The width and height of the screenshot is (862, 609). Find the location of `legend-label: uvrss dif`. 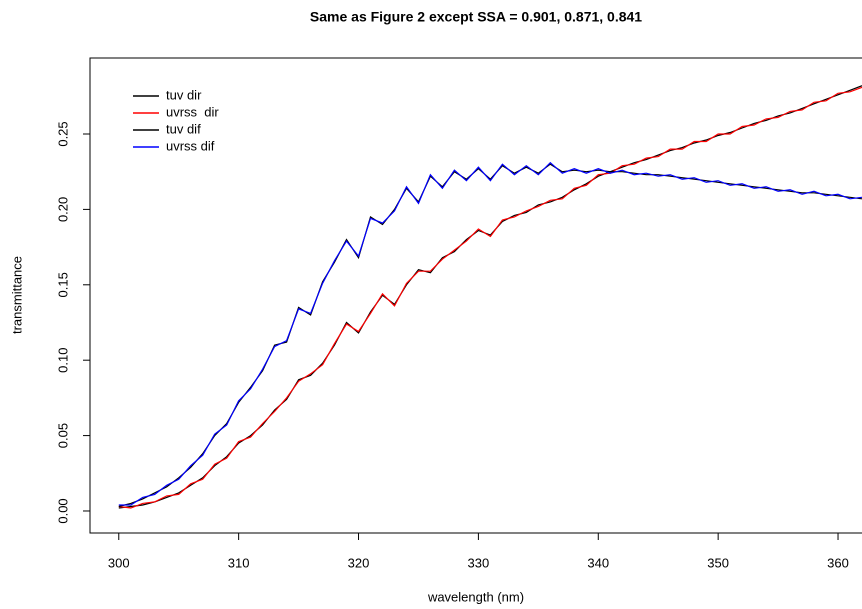

legend-label: uvrss dif is located at coordinates (190, 145).